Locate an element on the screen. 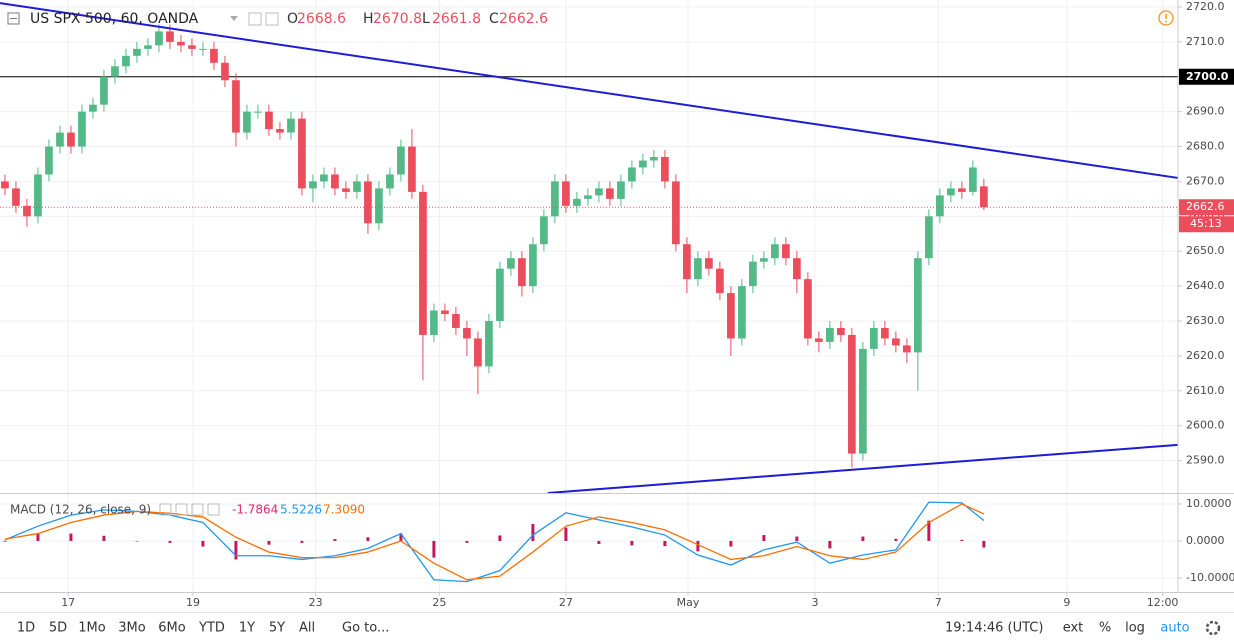  indicator-settings is located at coordinates (181, 509).